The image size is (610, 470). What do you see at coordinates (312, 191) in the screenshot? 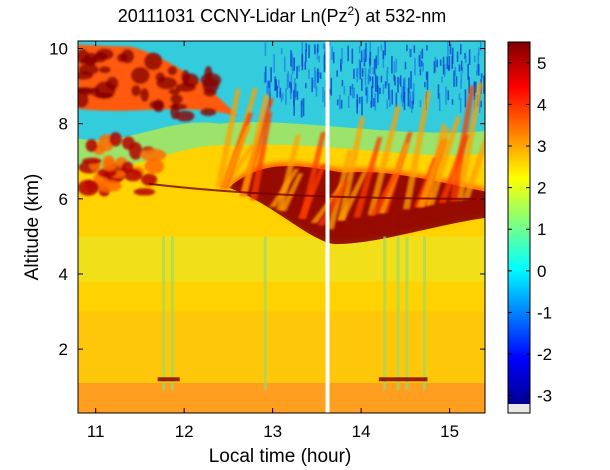
I see `thin-aerosol-line` at bounding box center [312, 191].